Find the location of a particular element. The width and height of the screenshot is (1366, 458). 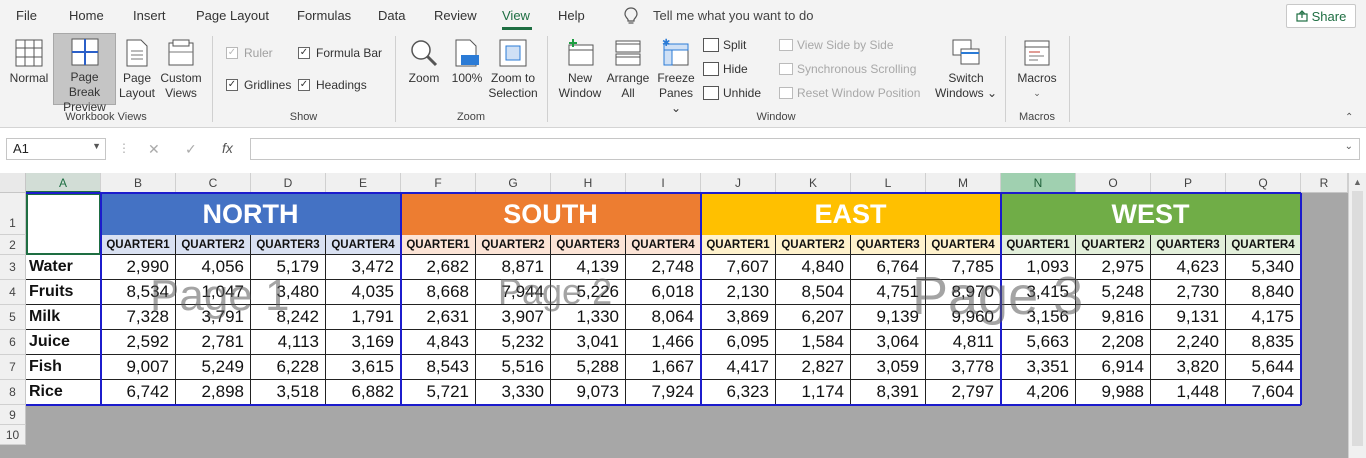

headings-checkbox: ✓ Headings is located at coordinates (332, 85).